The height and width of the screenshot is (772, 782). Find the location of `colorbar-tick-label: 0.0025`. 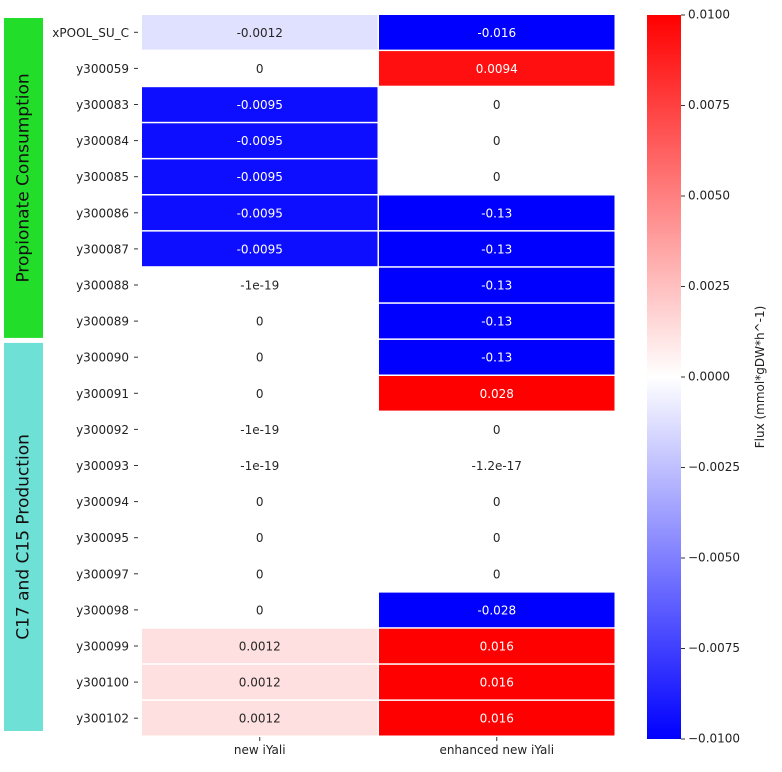

colorbar-tick-label: 0.0025 is located at coordinates (709, 286).